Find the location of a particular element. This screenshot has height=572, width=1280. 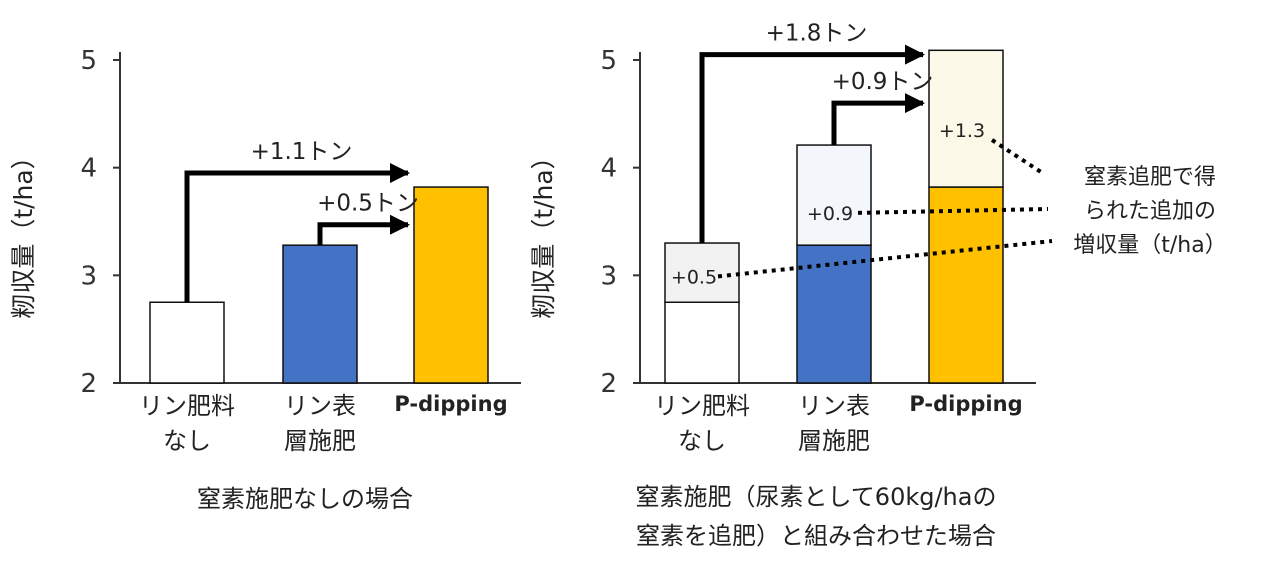

increment-label: +0.9 is located at coordinates (830, 214).